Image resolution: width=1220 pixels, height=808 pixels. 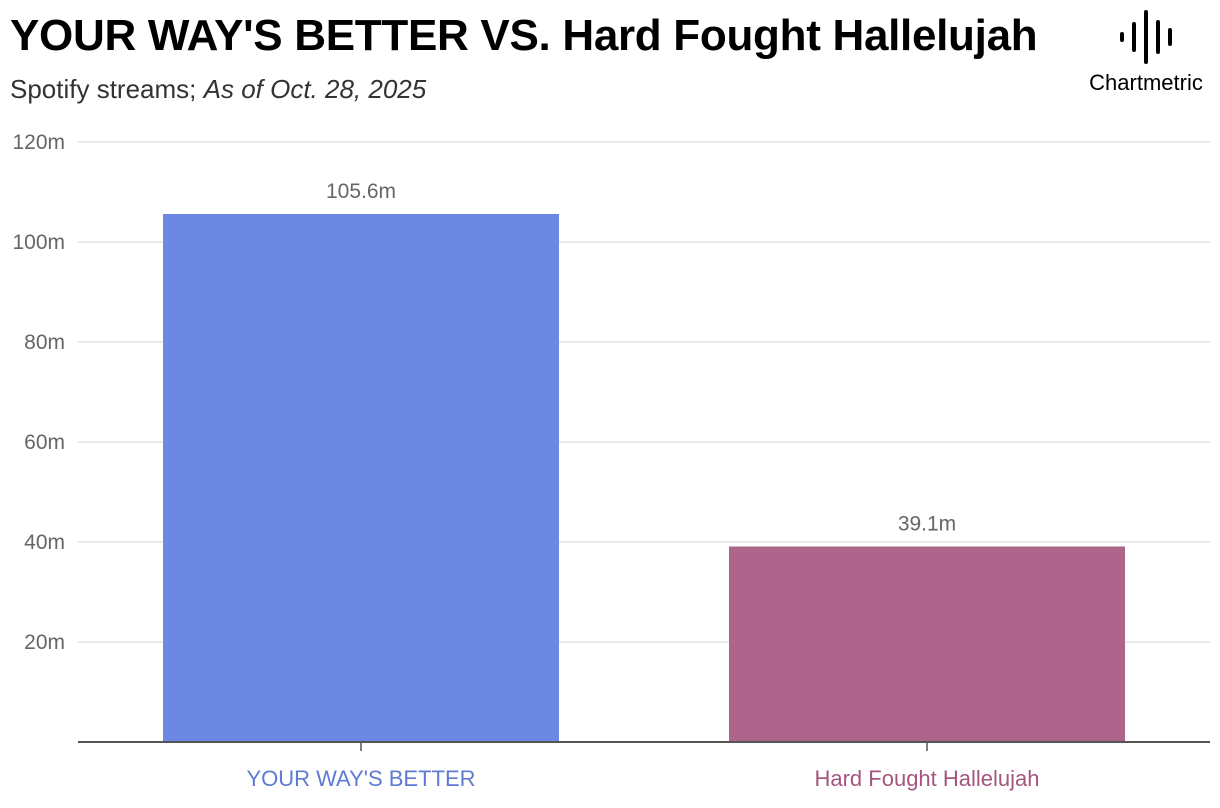 What do you see at coordinates (44, 442) in the screenshot?
I see `y-tick-label: 60m` at bounding box center [44, 442].